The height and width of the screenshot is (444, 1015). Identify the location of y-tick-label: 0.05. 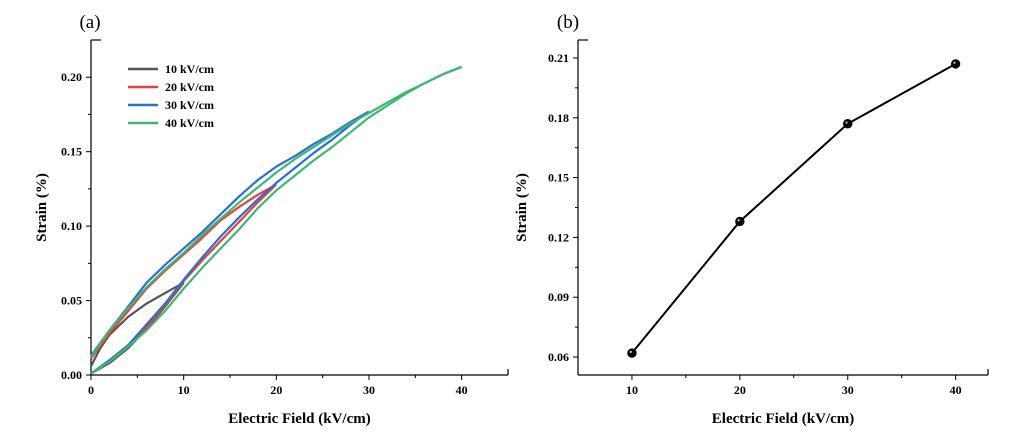
(71, 301).